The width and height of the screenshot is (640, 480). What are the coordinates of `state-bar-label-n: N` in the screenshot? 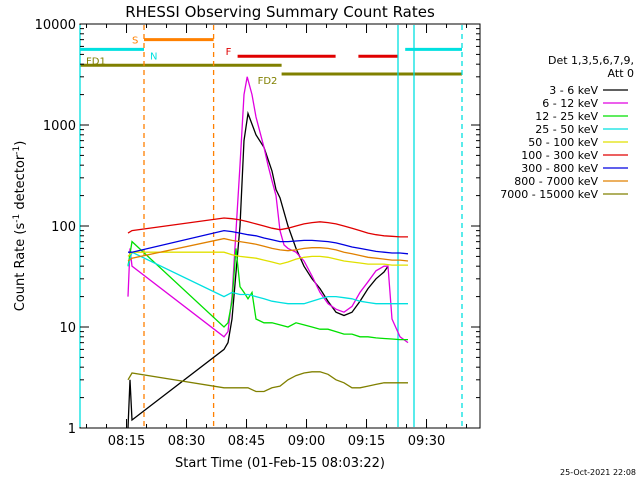 It's located at (153, 56).